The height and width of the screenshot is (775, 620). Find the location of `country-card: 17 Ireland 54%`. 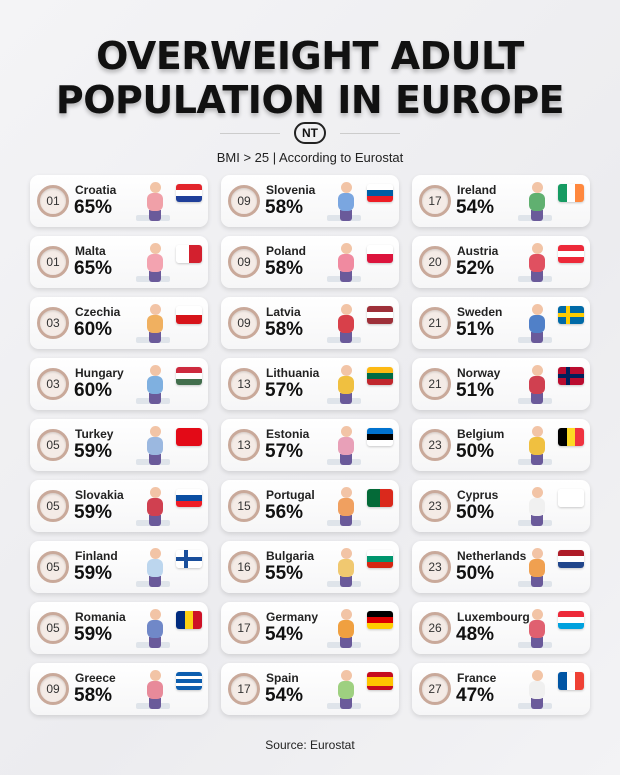

country-card: 17 Ireland 54% is located at coordinates (501, 201).